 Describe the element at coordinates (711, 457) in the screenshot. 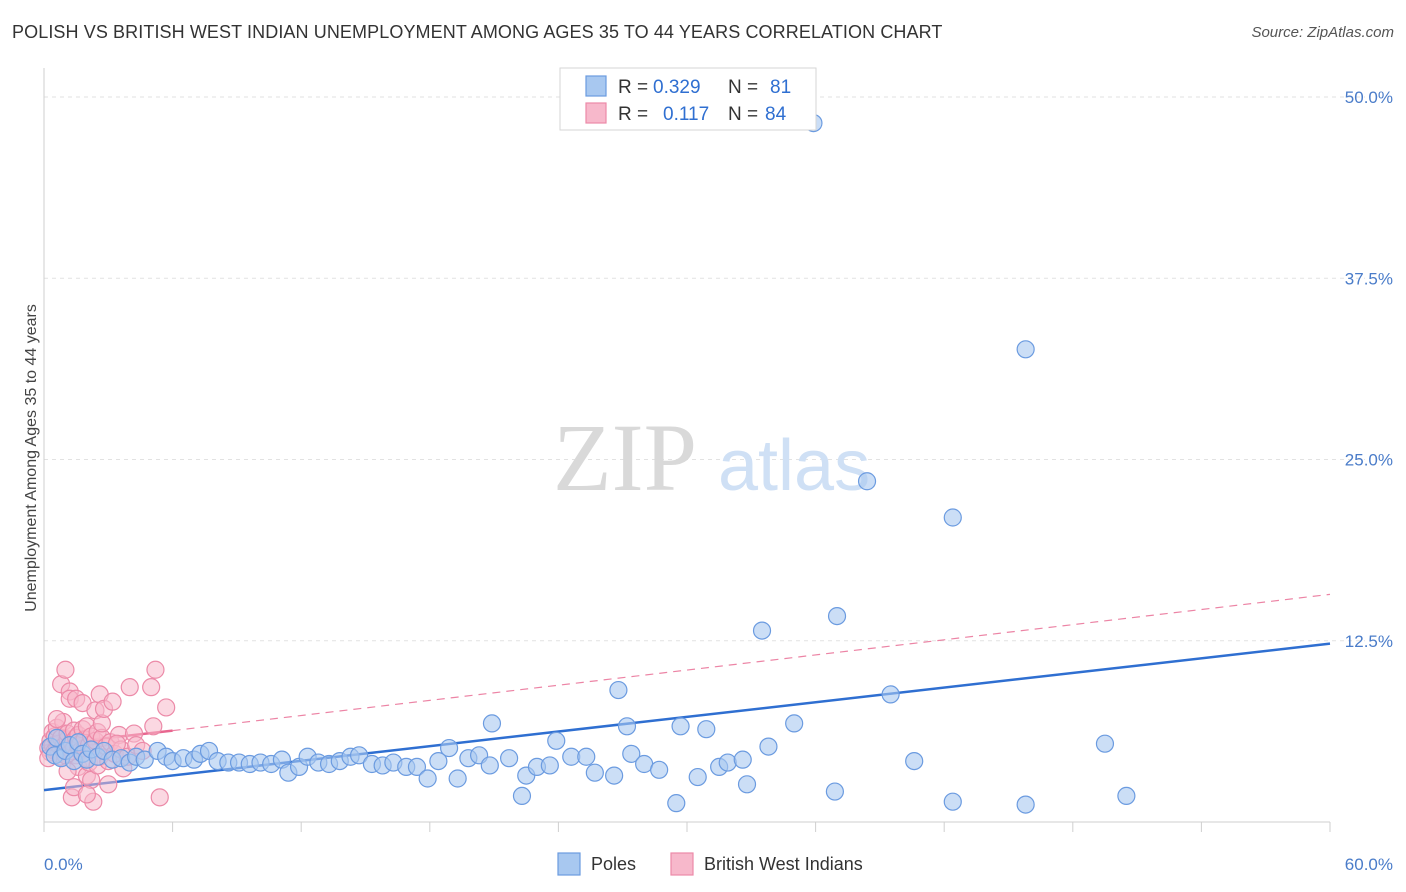

I see `watermark: ZIP atlas` at that location.